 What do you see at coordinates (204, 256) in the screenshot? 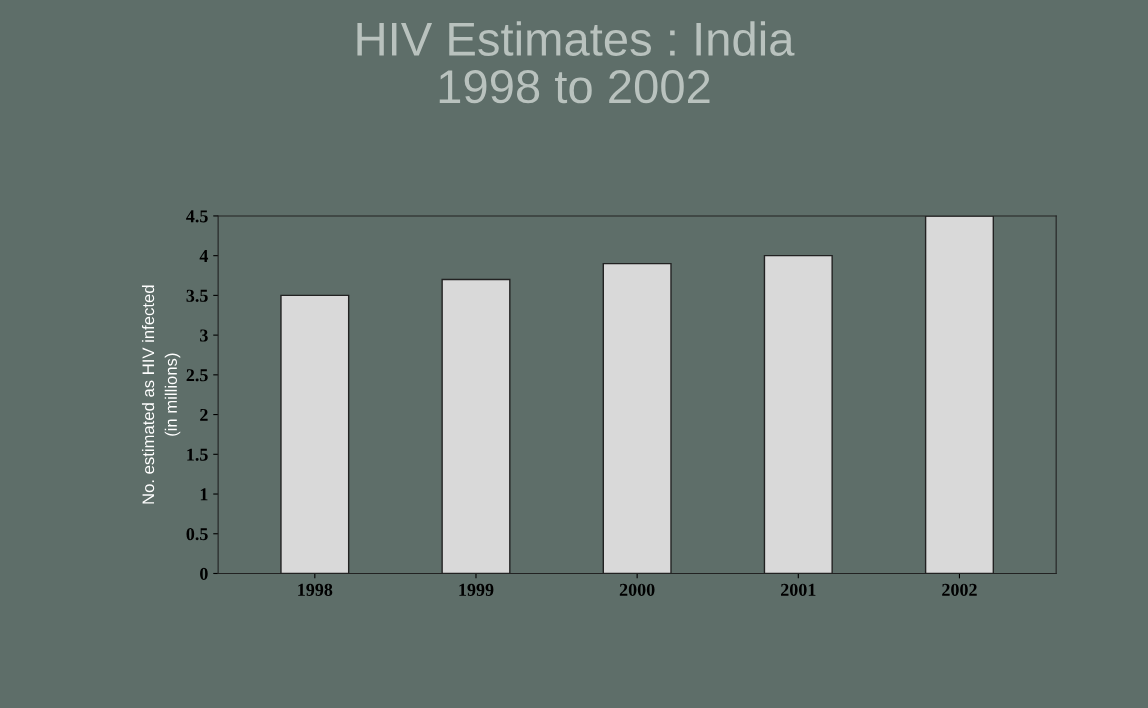
I see `y-tick-label: 4` at bounding box center [204, 256].